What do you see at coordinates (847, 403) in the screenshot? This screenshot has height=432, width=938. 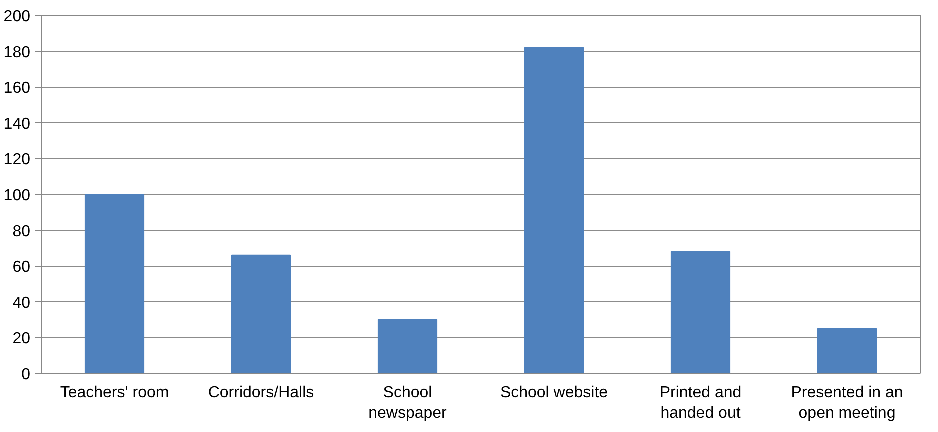 I see `x-tick-label: Presented in an open meeting` at bounding box center [847, 403].